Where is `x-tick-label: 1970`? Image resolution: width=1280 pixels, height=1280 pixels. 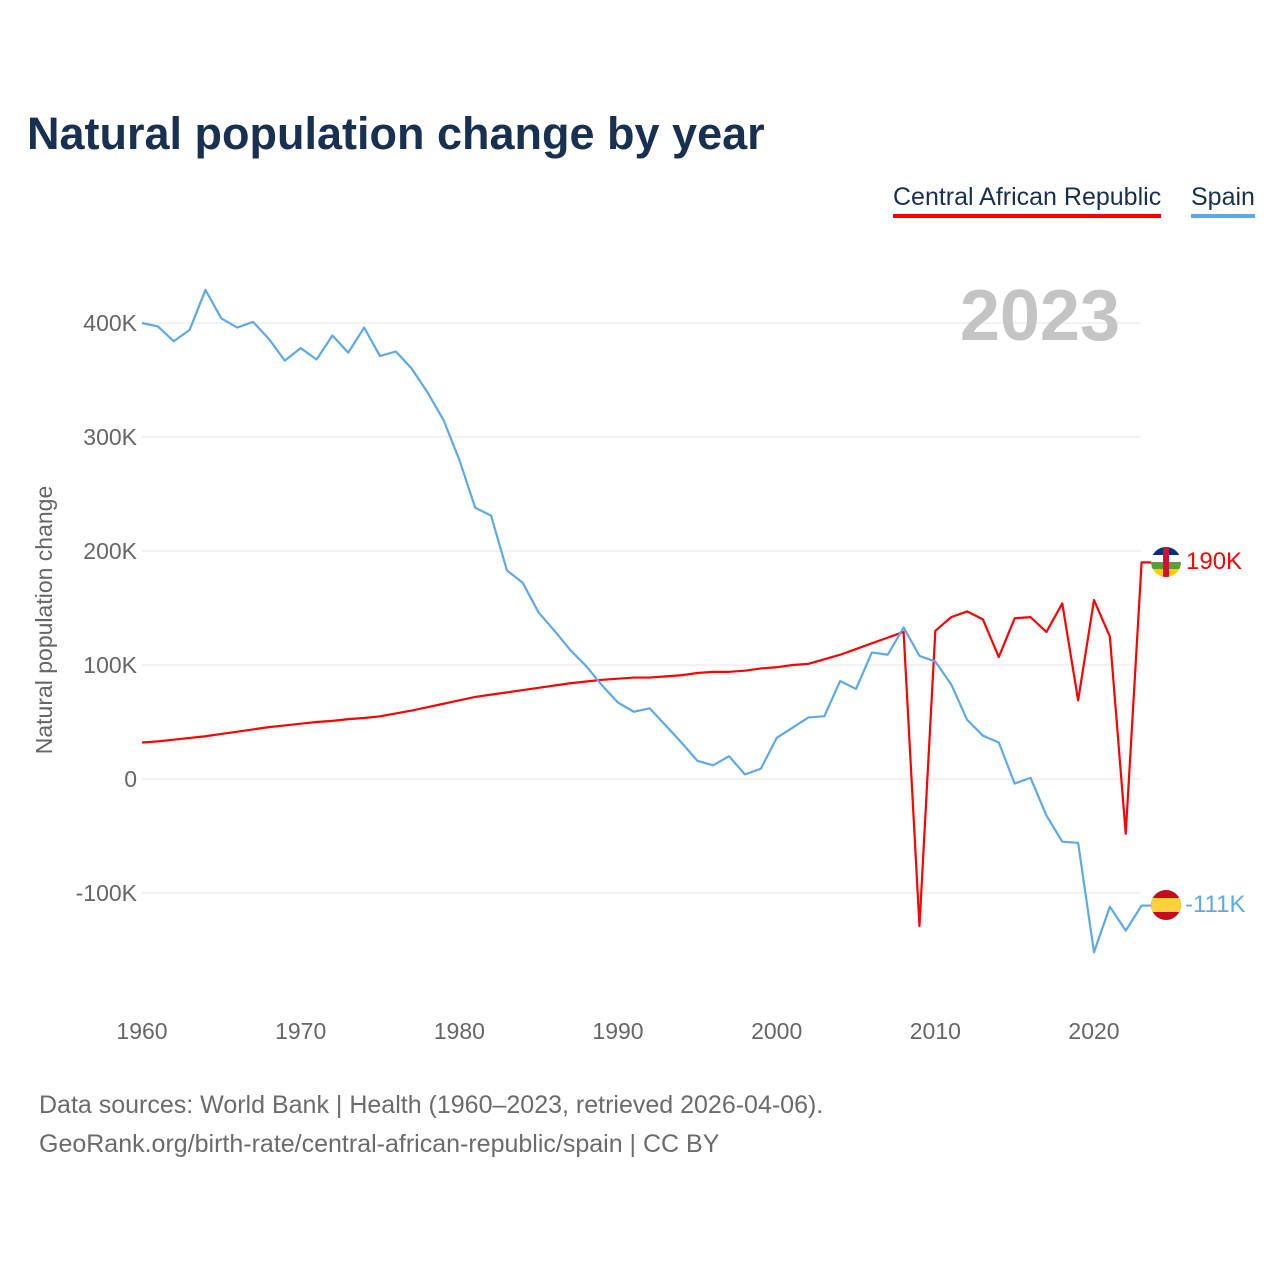 x-tick-label: 1970 is located at coordinates (300, 1031).